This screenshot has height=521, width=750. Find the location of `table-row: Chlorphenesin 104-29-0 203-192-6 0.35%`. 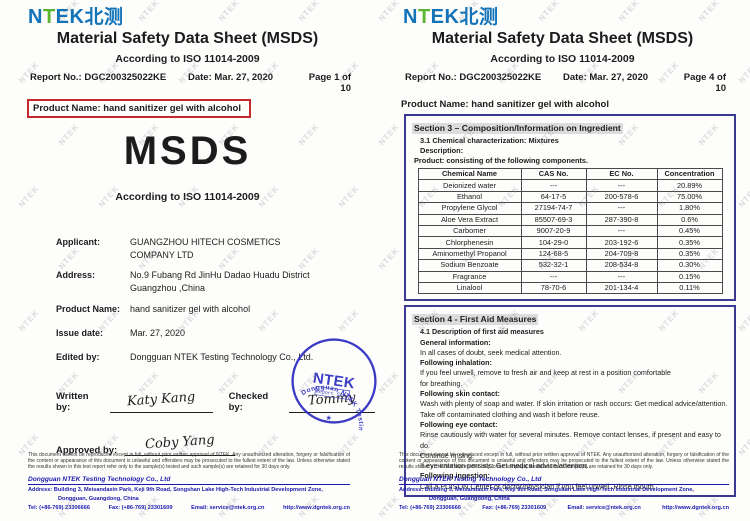

table-row: Chlorphenesin 104-29-0 203-192-6 0.35% is located at coordinates (570, 242).